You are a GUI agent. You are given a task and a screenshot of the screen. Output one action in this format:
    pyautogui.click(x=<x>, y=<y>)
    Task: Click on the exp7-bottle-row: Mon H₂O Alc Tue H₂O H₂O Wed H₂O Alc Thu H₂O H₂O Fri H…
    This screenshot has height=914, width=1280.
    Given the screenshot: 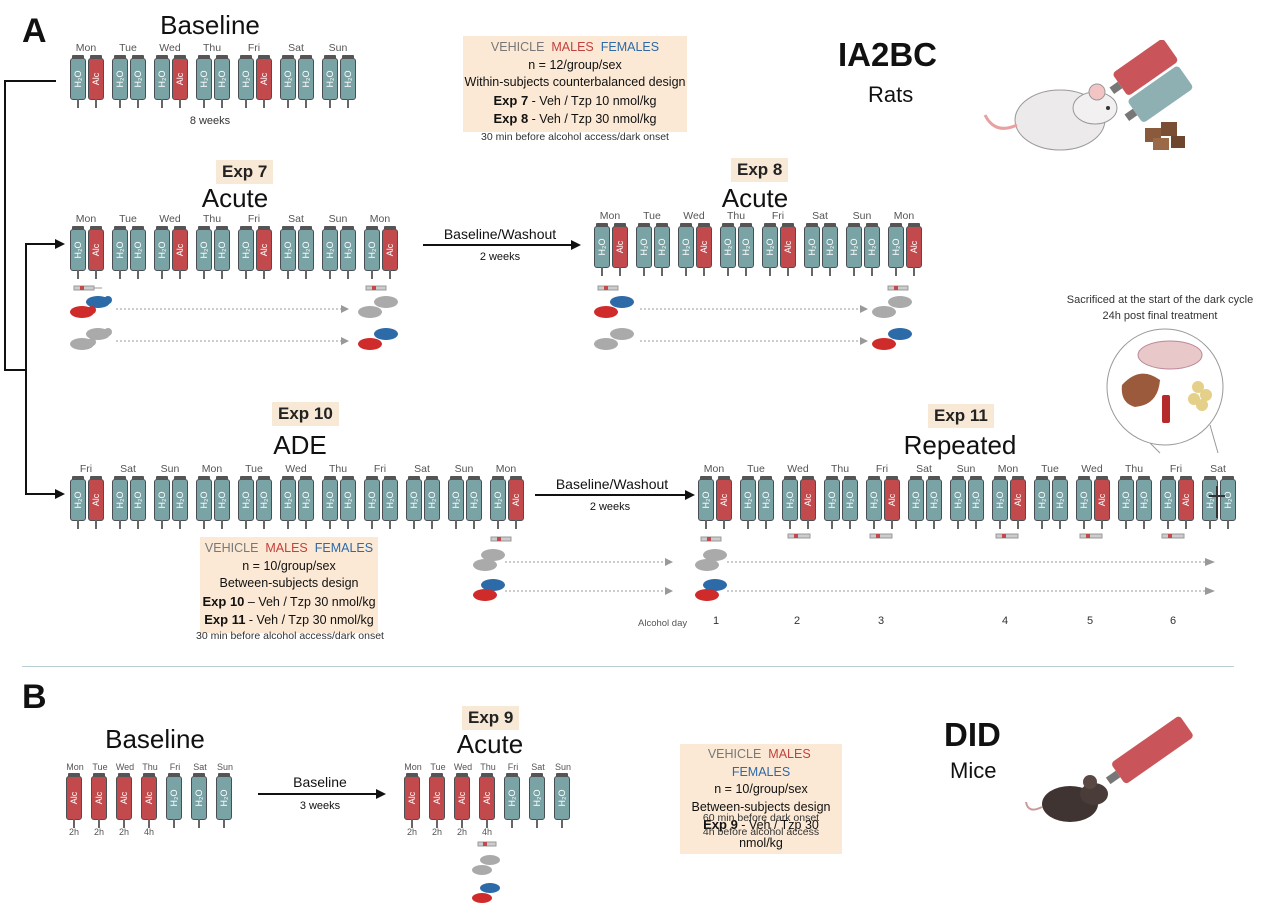 What is the action you would take?
    pyautogui.click(x=238, y=246)
    